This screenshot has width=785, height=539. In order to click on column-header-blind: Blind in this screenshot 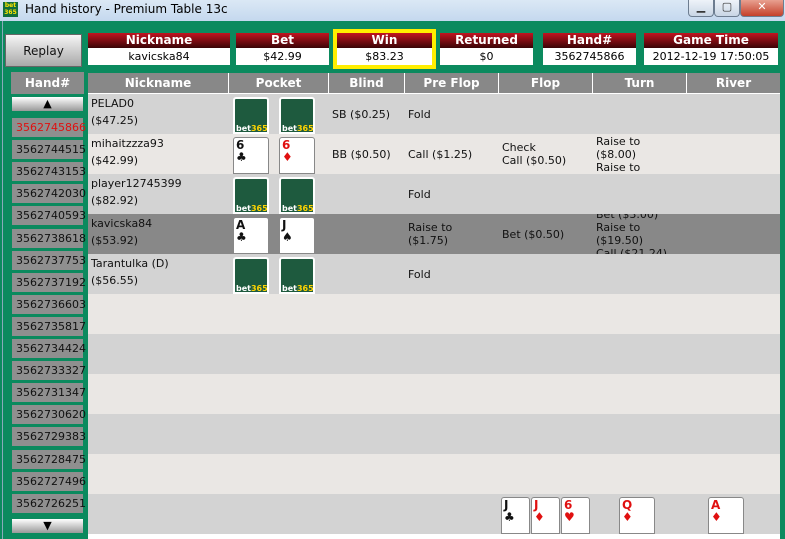, I will do `click(366, 83)`.